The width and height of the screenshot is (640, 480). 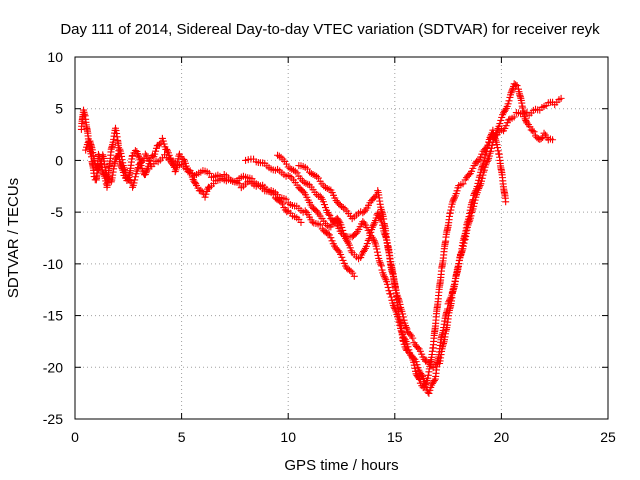 I want to click on x-tick-label: 15, so click(x=395, y=437).